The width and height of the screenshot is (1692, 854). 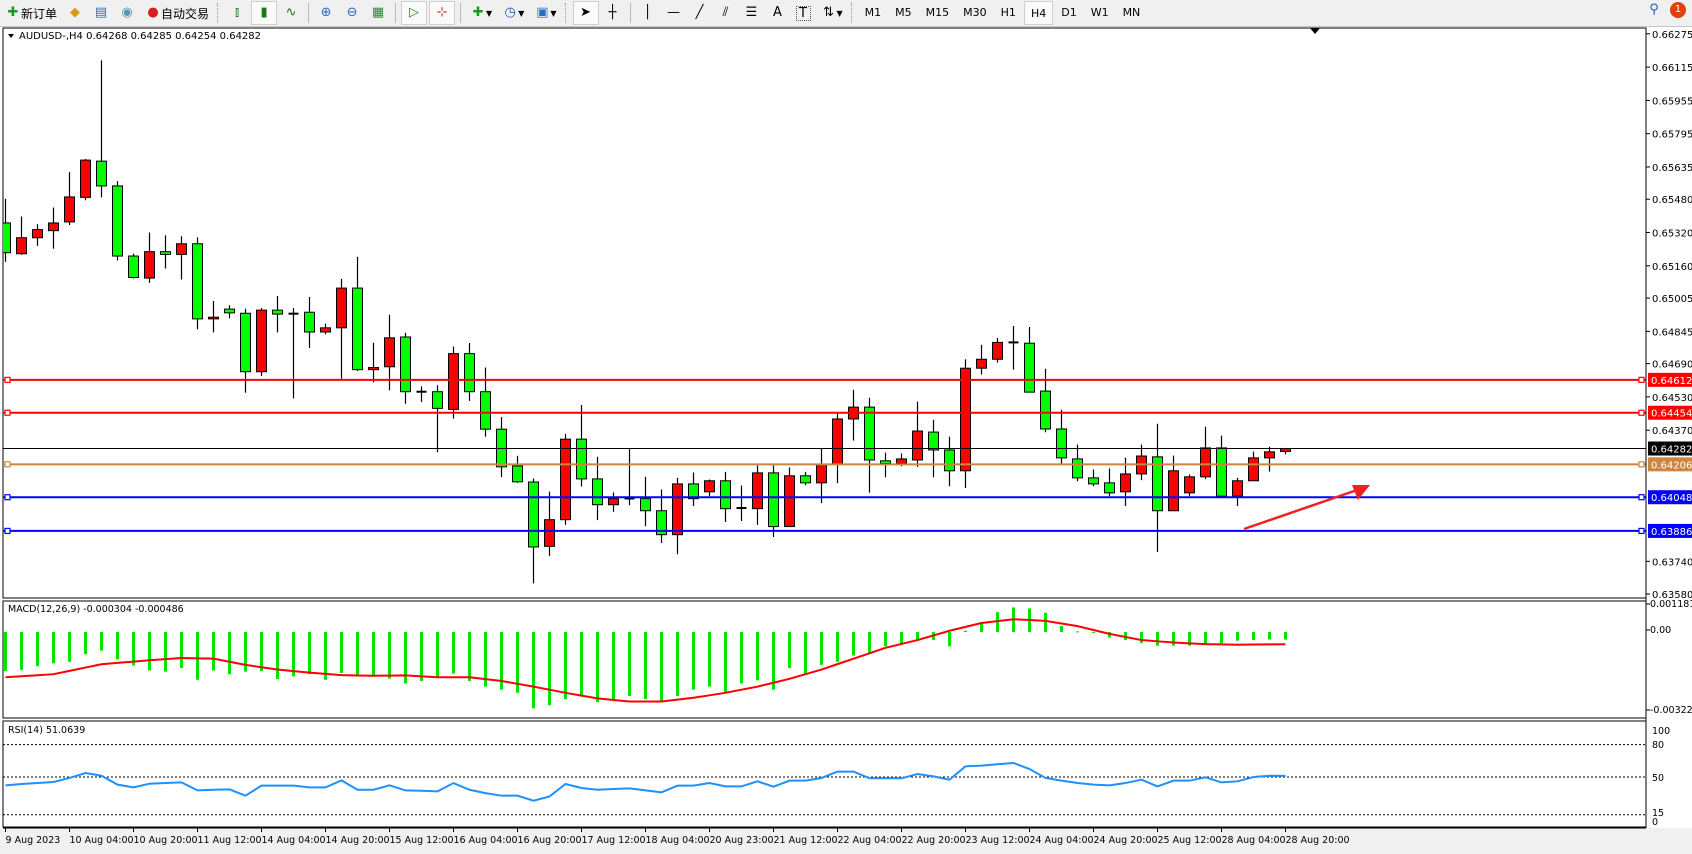 What do you see at coordinates (937, 12) in the screenshot?
I see `timeframe-m15: M15` at bounding box center [937, 12].